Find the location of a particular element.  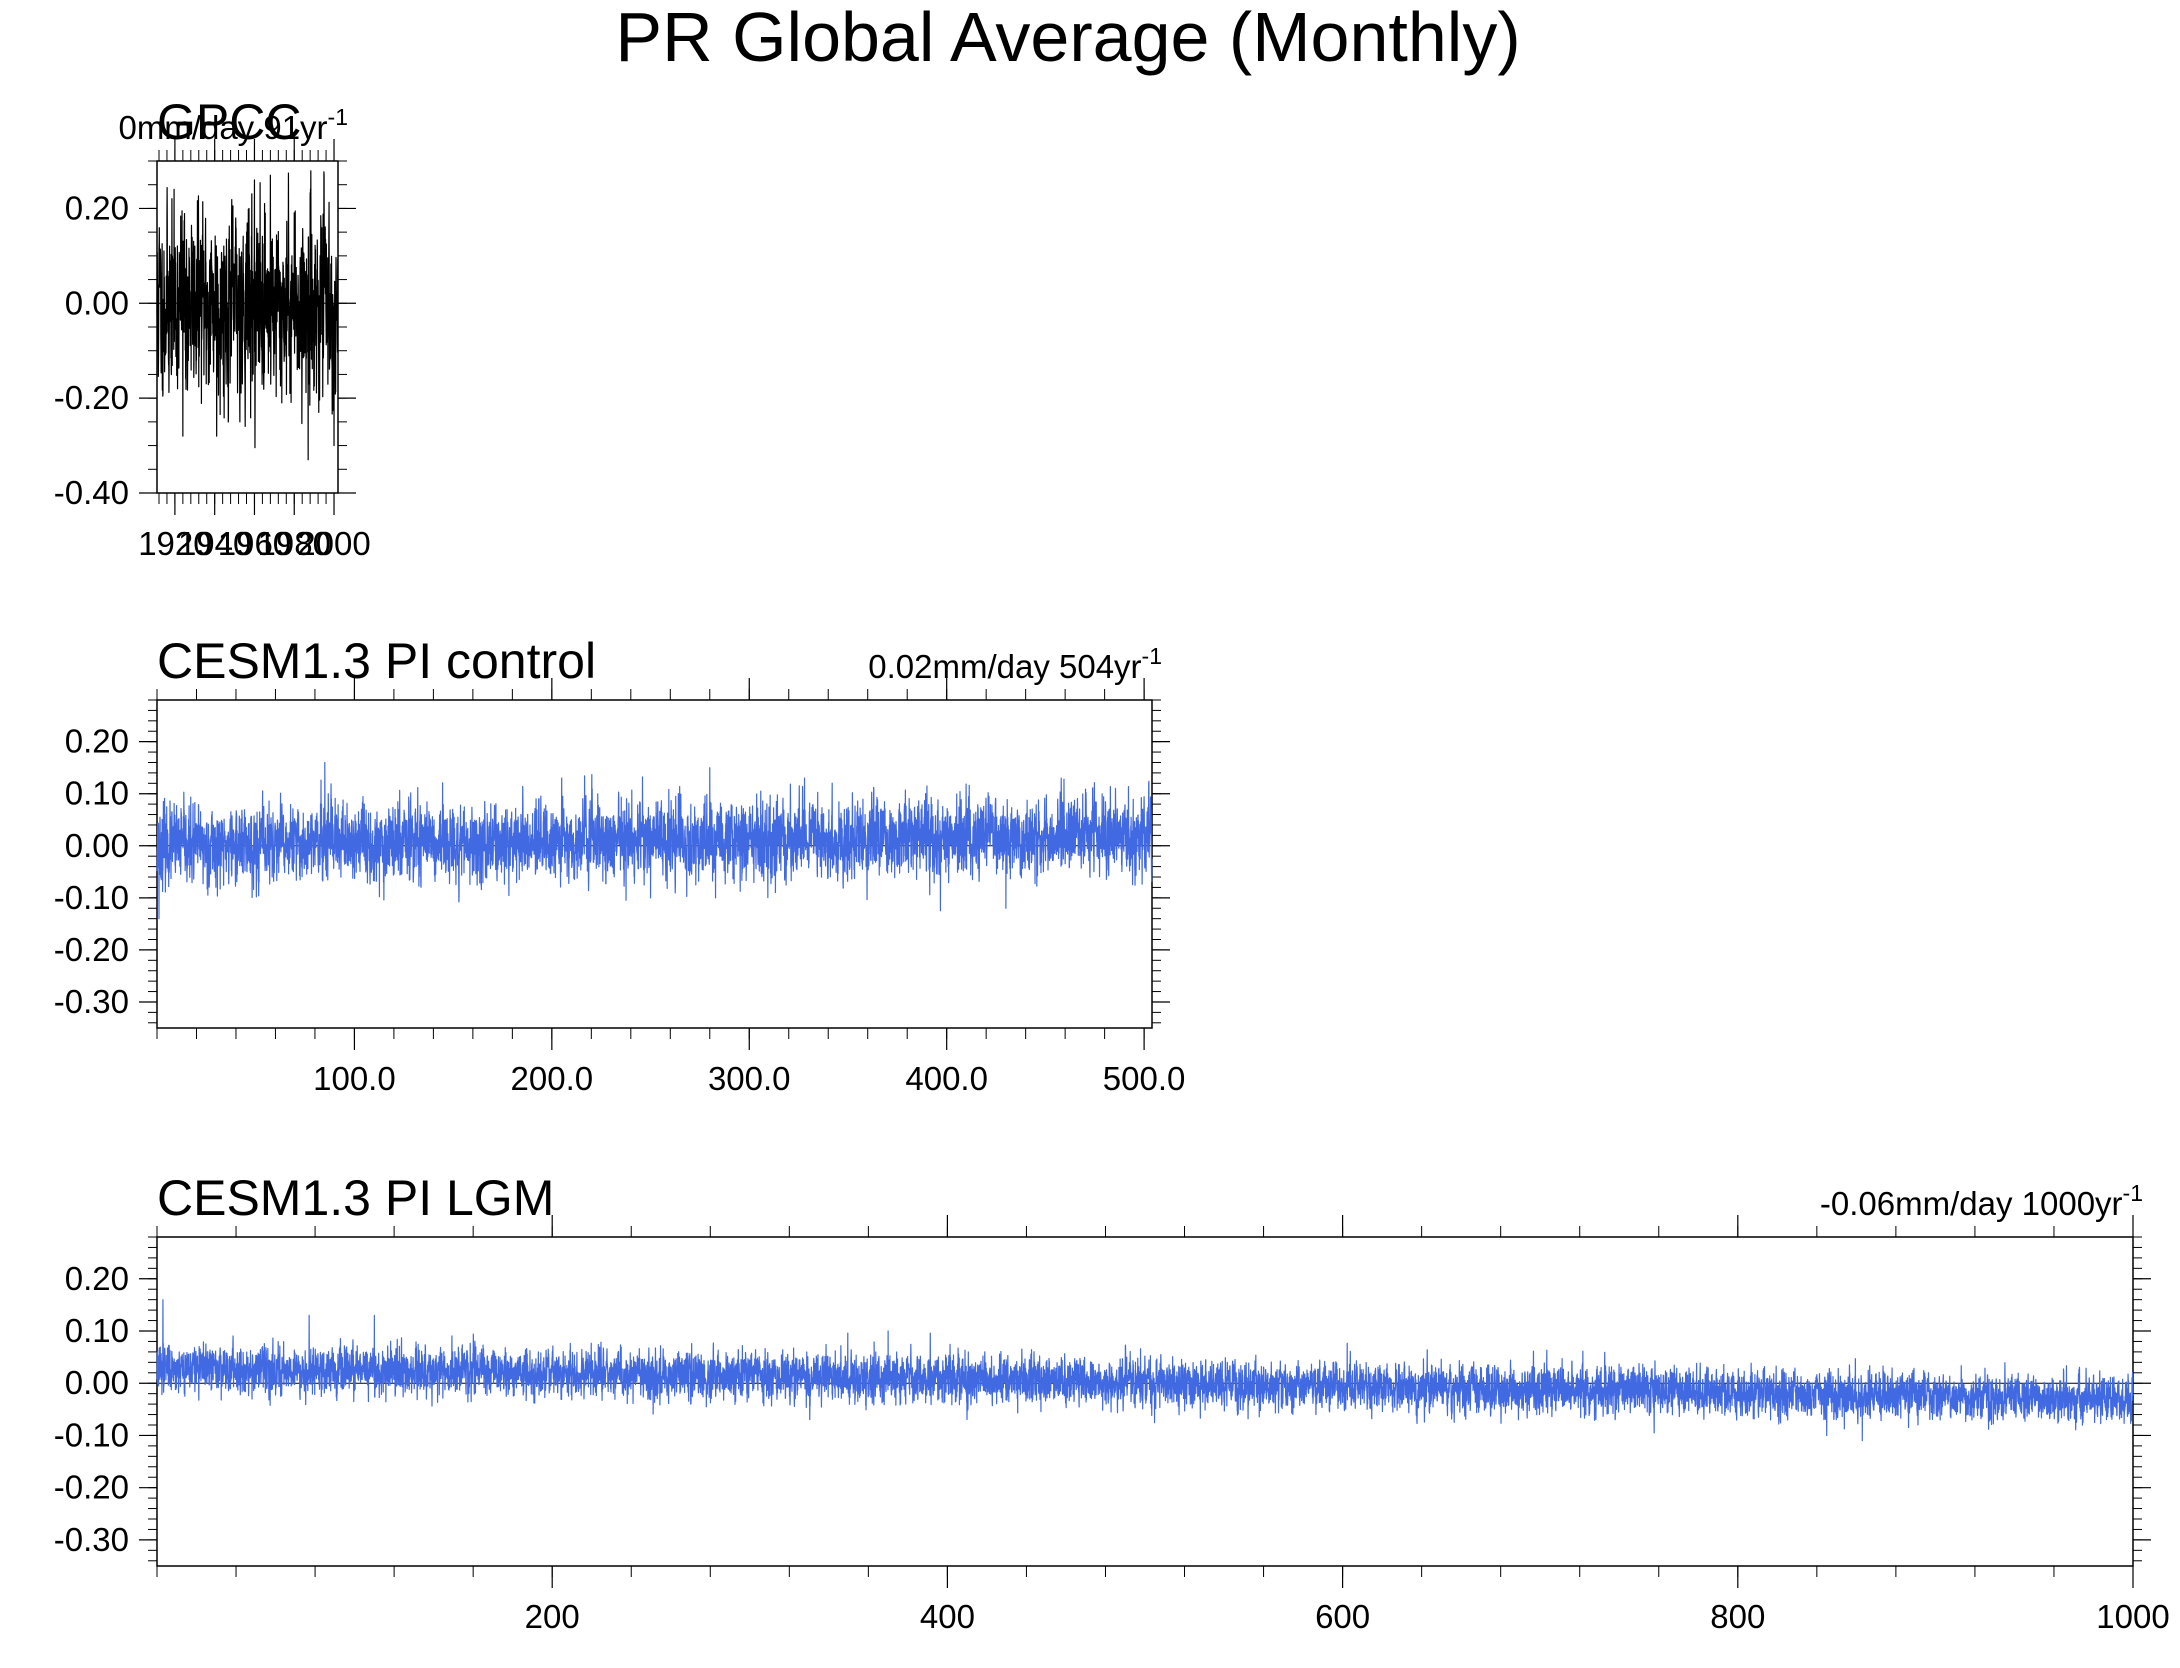

x-tick-label: 500.0 is located at coordinates (1144, 1078).